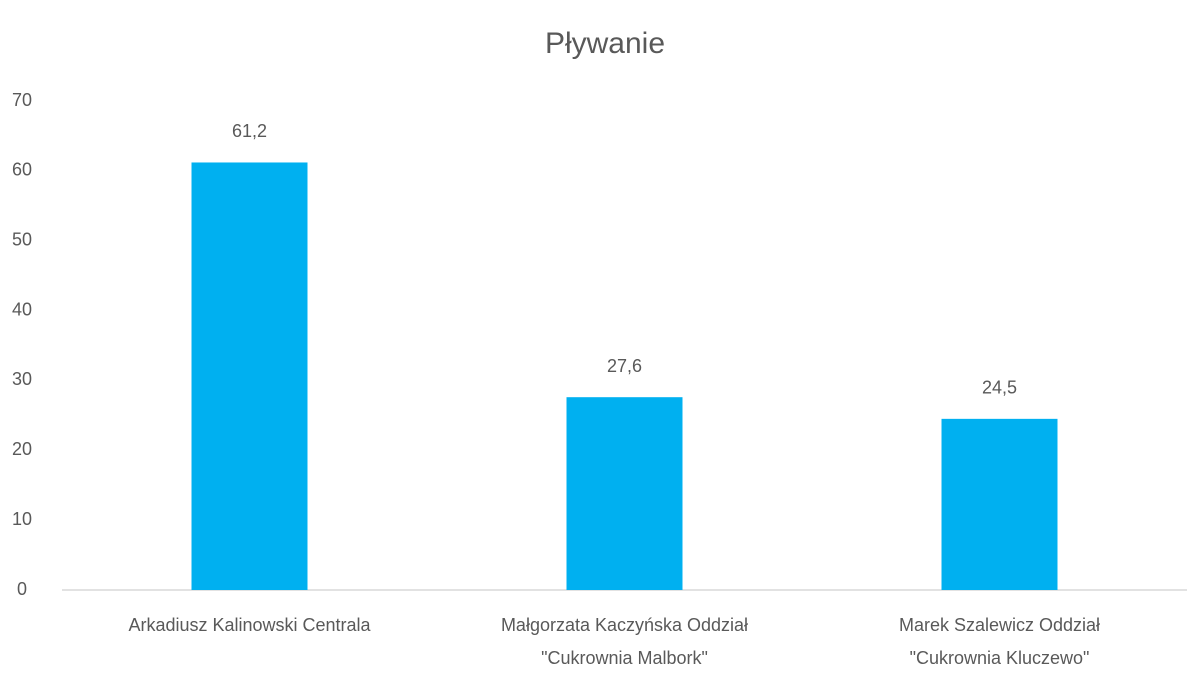 This screenshot has width=1200, height=686. Describe the element at coordinates (22, 100) in the screenshot. I see `y-tick-label: 70` at that location.